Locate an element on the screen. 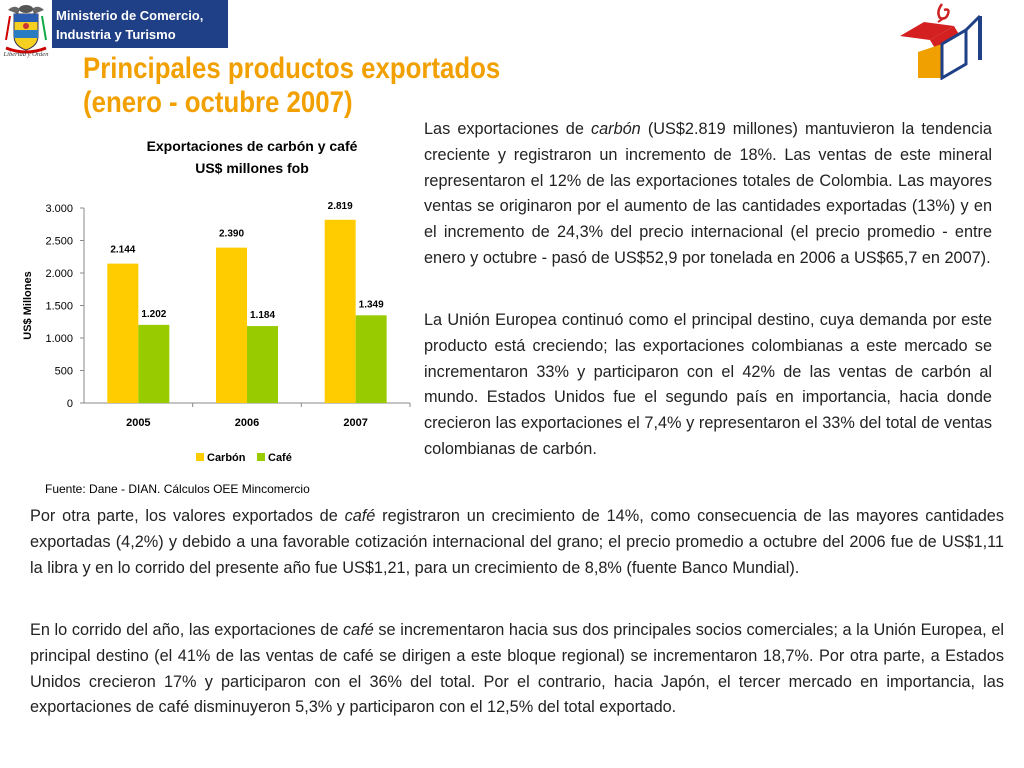 Image resolution: width=1024 pixels, height=768 pixels. y-tick-label: 1.000 is located at coordinates (59, 339).